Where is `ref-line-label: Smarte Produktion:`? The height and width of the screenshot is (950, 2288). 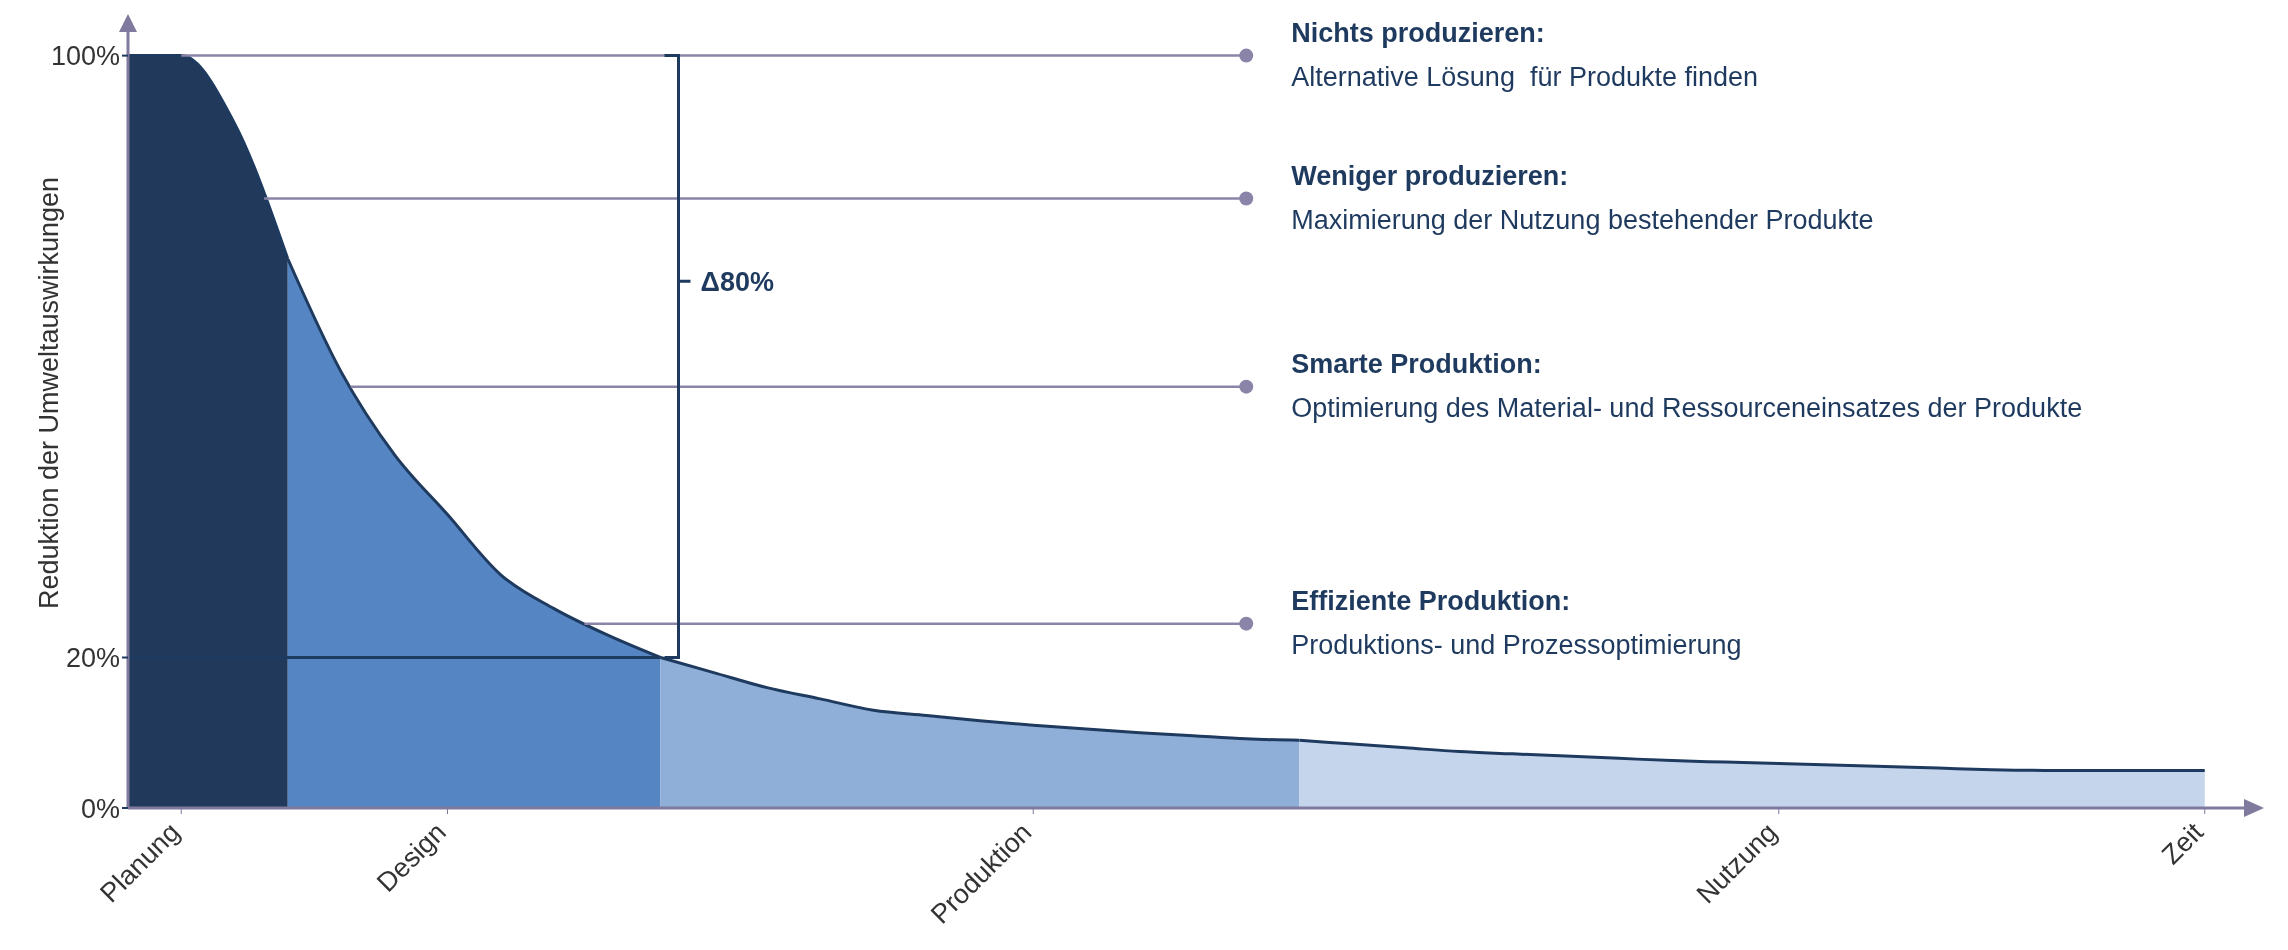 ref-line-label: Smarte Produktion: is located at coordinates (1416, 363).